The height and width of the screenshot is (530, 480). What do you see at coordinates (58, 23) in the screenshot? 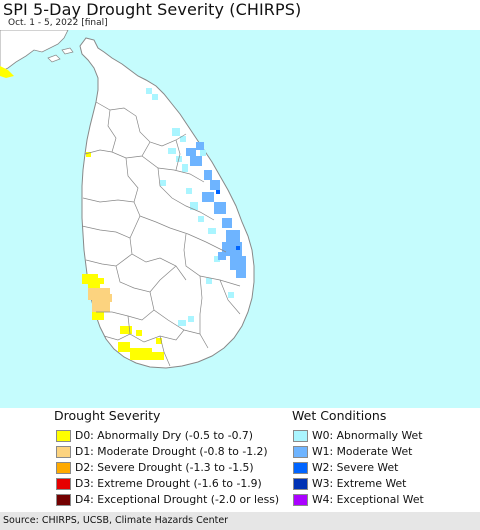
I see `page-subtitle: Oct. 1 - 5, 2022 [final]` at bounding box center [58, 23].